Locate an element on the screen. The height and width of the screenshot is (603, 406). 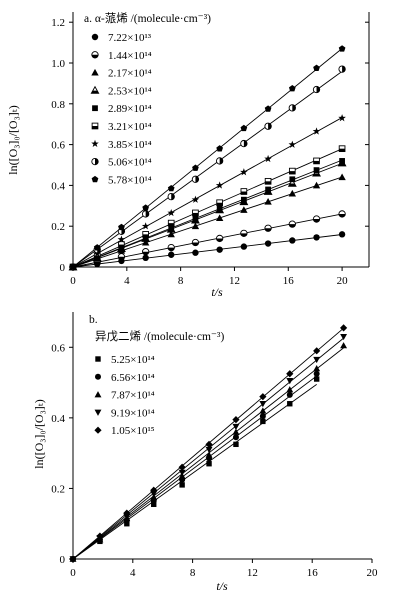
legend-label-a-3: 2.17×10¹⁴ is located at coordinates (130, 74).